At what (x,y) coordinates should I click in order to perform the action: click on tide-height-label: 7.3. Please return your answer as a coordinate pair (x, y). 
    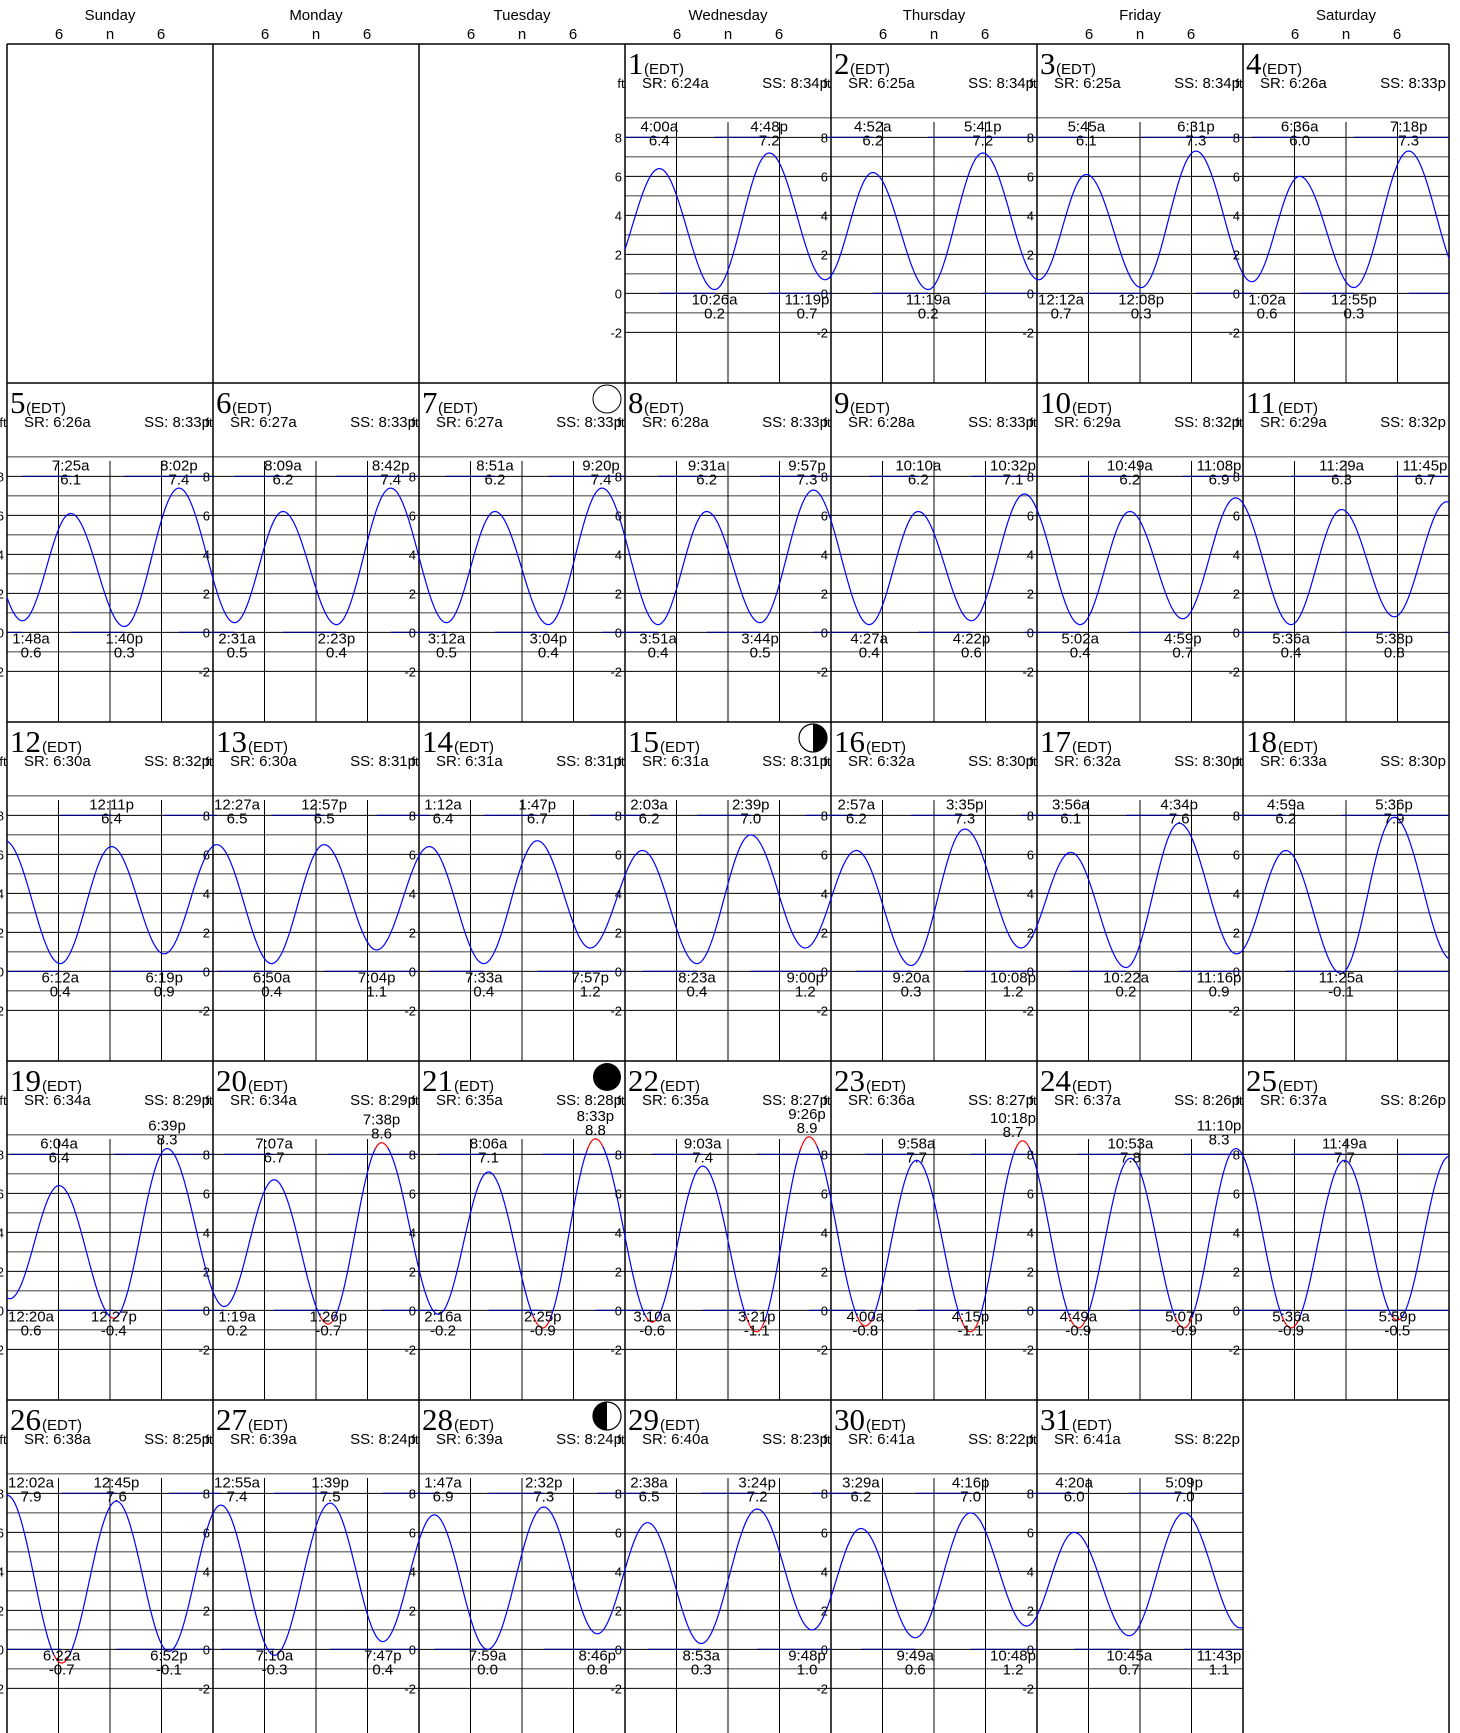
    Looking at the image, I should click on (964, 818).